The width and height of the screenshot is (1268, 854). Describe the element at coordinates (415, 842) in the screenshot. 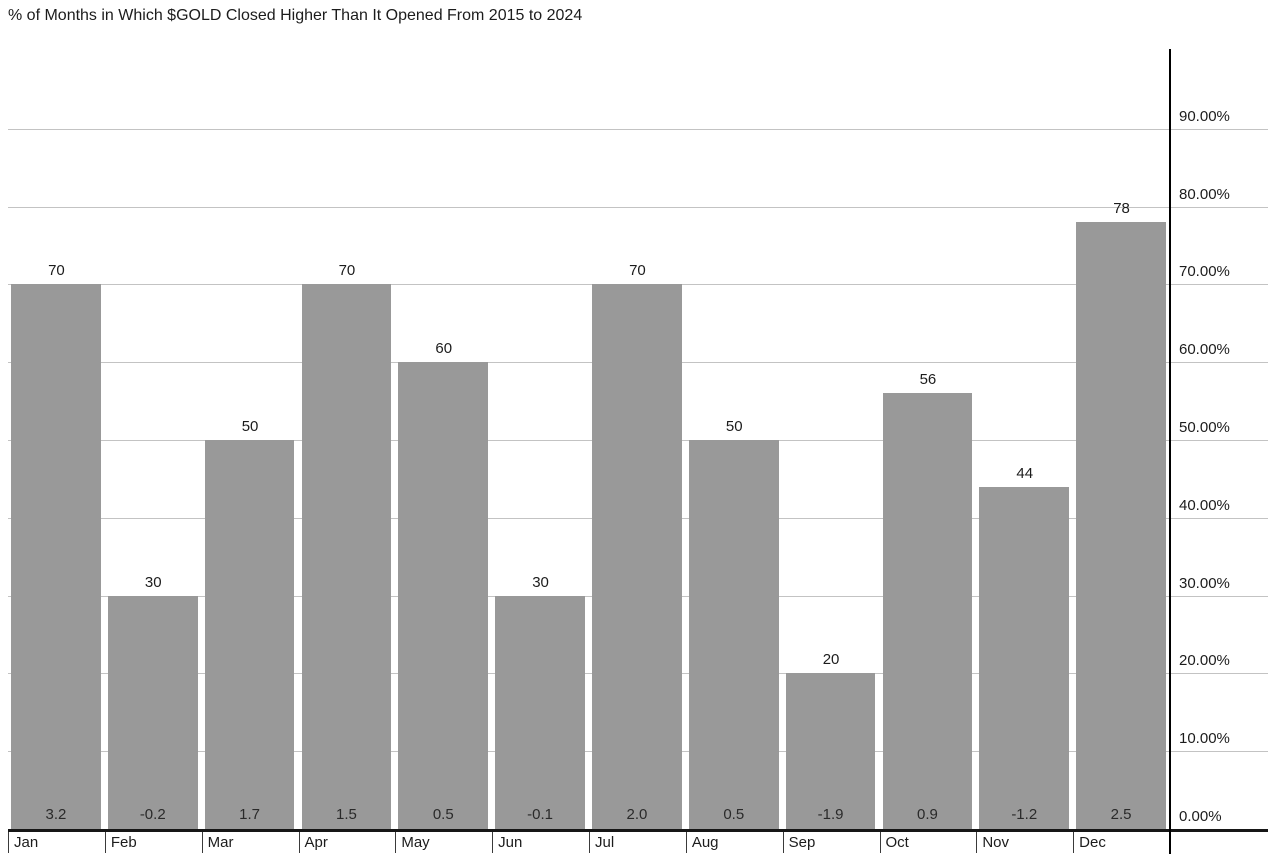

I see `x-axis-label: May` at that location.